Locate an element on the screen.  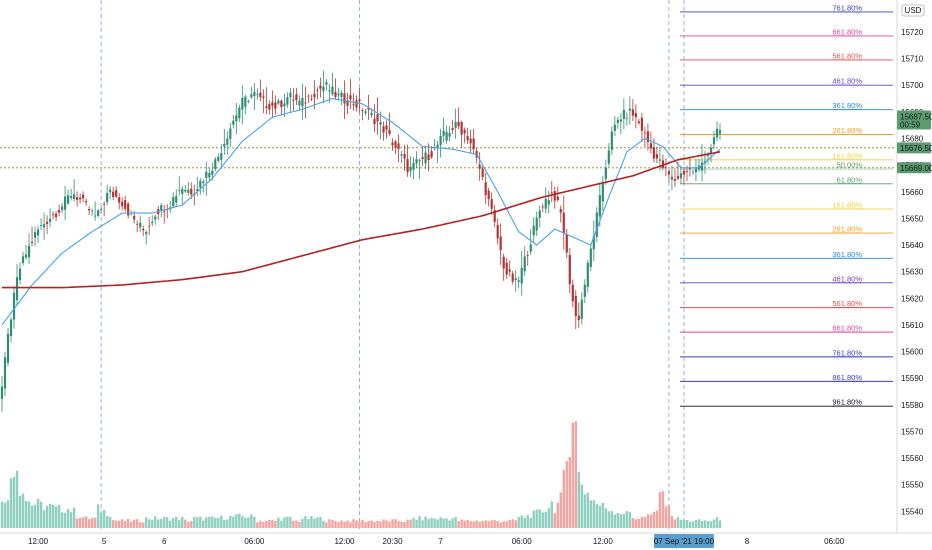
y-tick-label: 15600 is located at coordinates (912, 352).